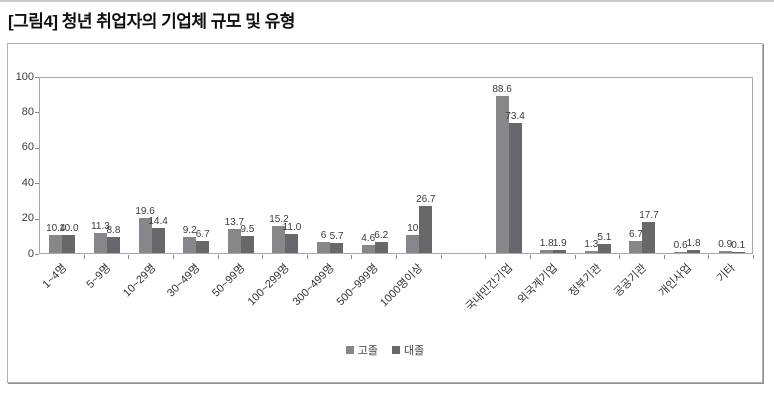 This screenshot has height=401, width=774. What do you see at coordinates (69, 229) in the screenshot?
I see `bar-value-label: 10.0` at bounding box center [69, 229].